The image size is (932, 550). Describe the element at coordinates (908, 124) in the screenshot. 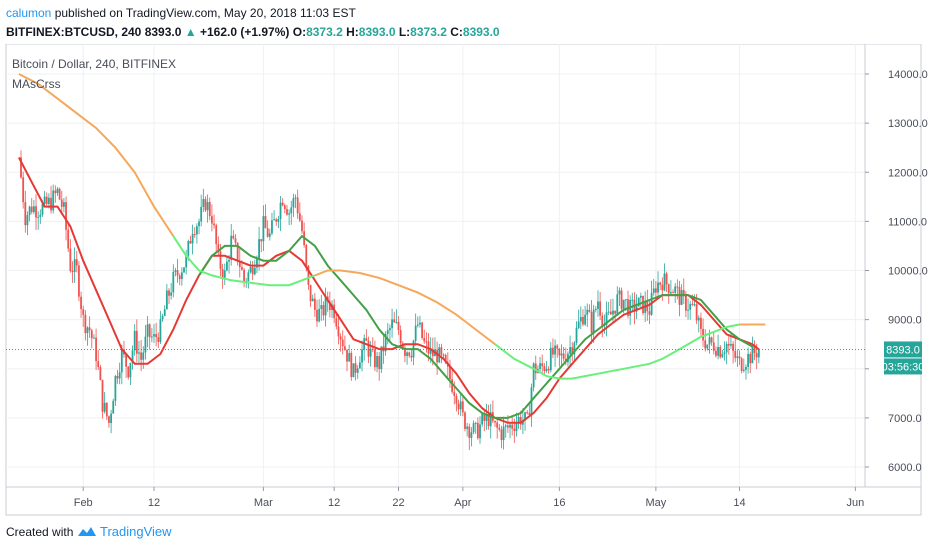

I see `price-tick-label: 13000.0` at that location.